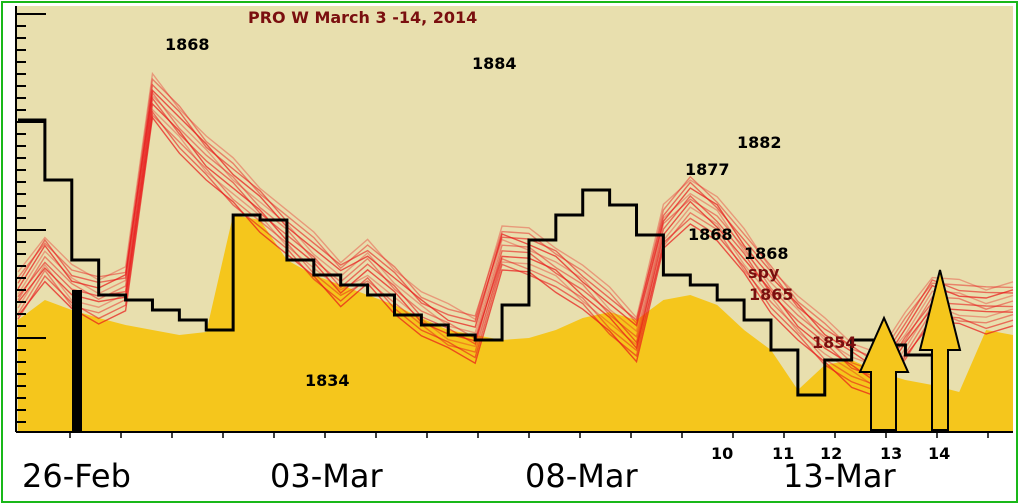 The image size is (1019, 504). What do you see at coordinates (326, 476) in the screenshot?
I see `x-tick-label: 03-Mar` at bounding box center [326, 476].